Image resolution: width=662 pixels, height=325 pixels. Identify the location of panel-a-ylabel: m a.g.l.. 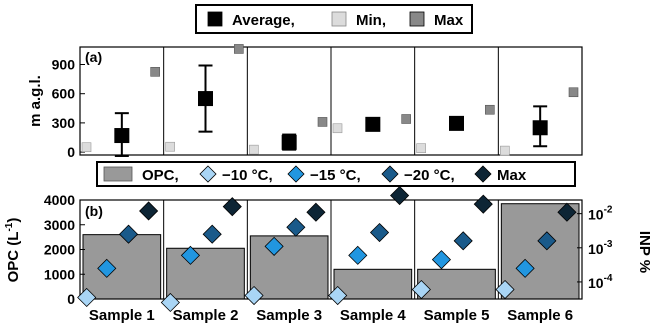
(35, 101).